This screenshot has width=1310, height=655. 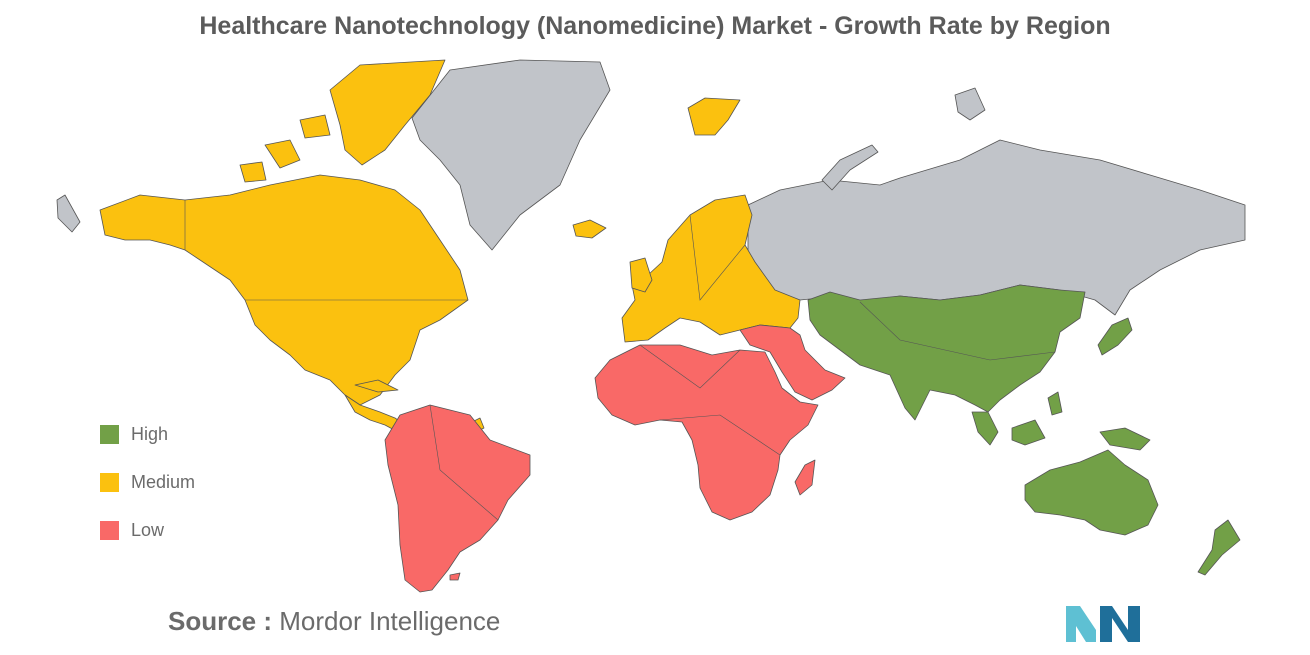 I want to click on middle-east-region, so click(x=792, y=362).